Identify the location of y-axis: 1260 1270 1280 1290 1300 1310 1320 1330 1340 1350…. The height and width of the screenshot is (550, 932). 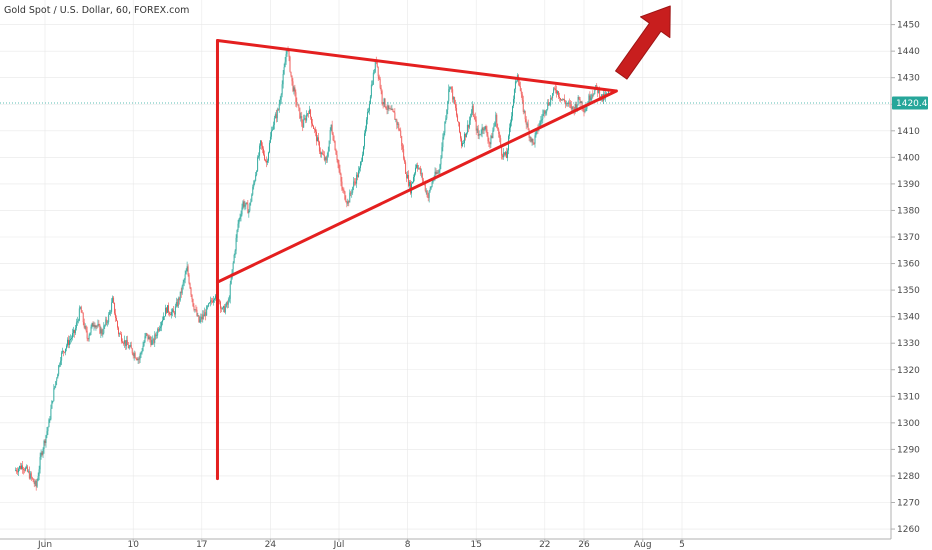
(911, 275).